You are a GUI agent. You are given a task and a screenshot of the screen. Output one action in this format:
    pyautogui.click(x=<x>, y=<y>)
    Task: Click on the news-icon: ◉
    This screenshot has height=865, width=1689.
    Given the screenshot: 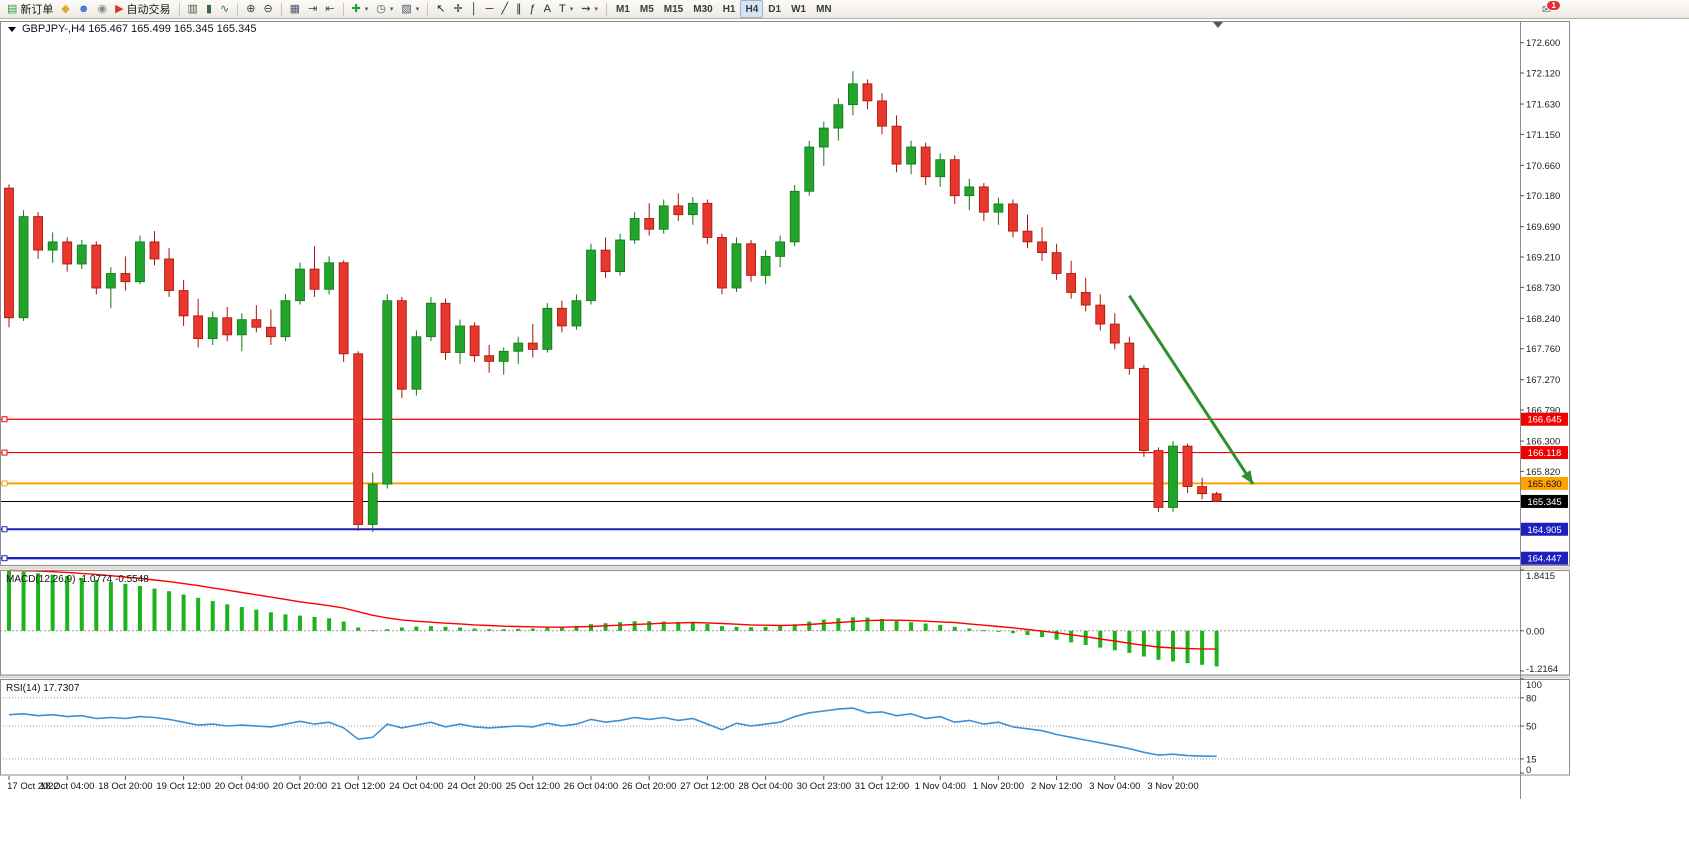 What is the action you would take?
    pyautogui.click(x=102, y=9)
    